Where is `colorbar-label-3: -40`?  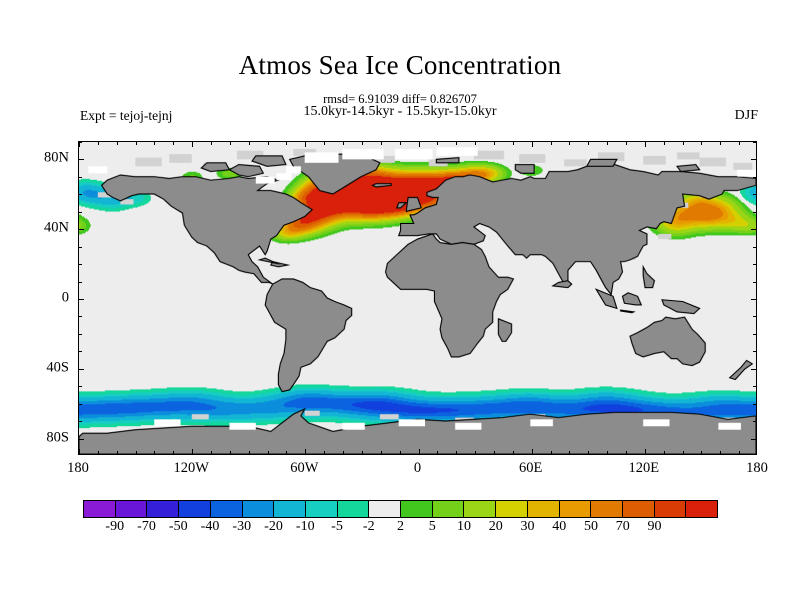
colorbar-label-3: -40 is located at coordinates (210, 526).